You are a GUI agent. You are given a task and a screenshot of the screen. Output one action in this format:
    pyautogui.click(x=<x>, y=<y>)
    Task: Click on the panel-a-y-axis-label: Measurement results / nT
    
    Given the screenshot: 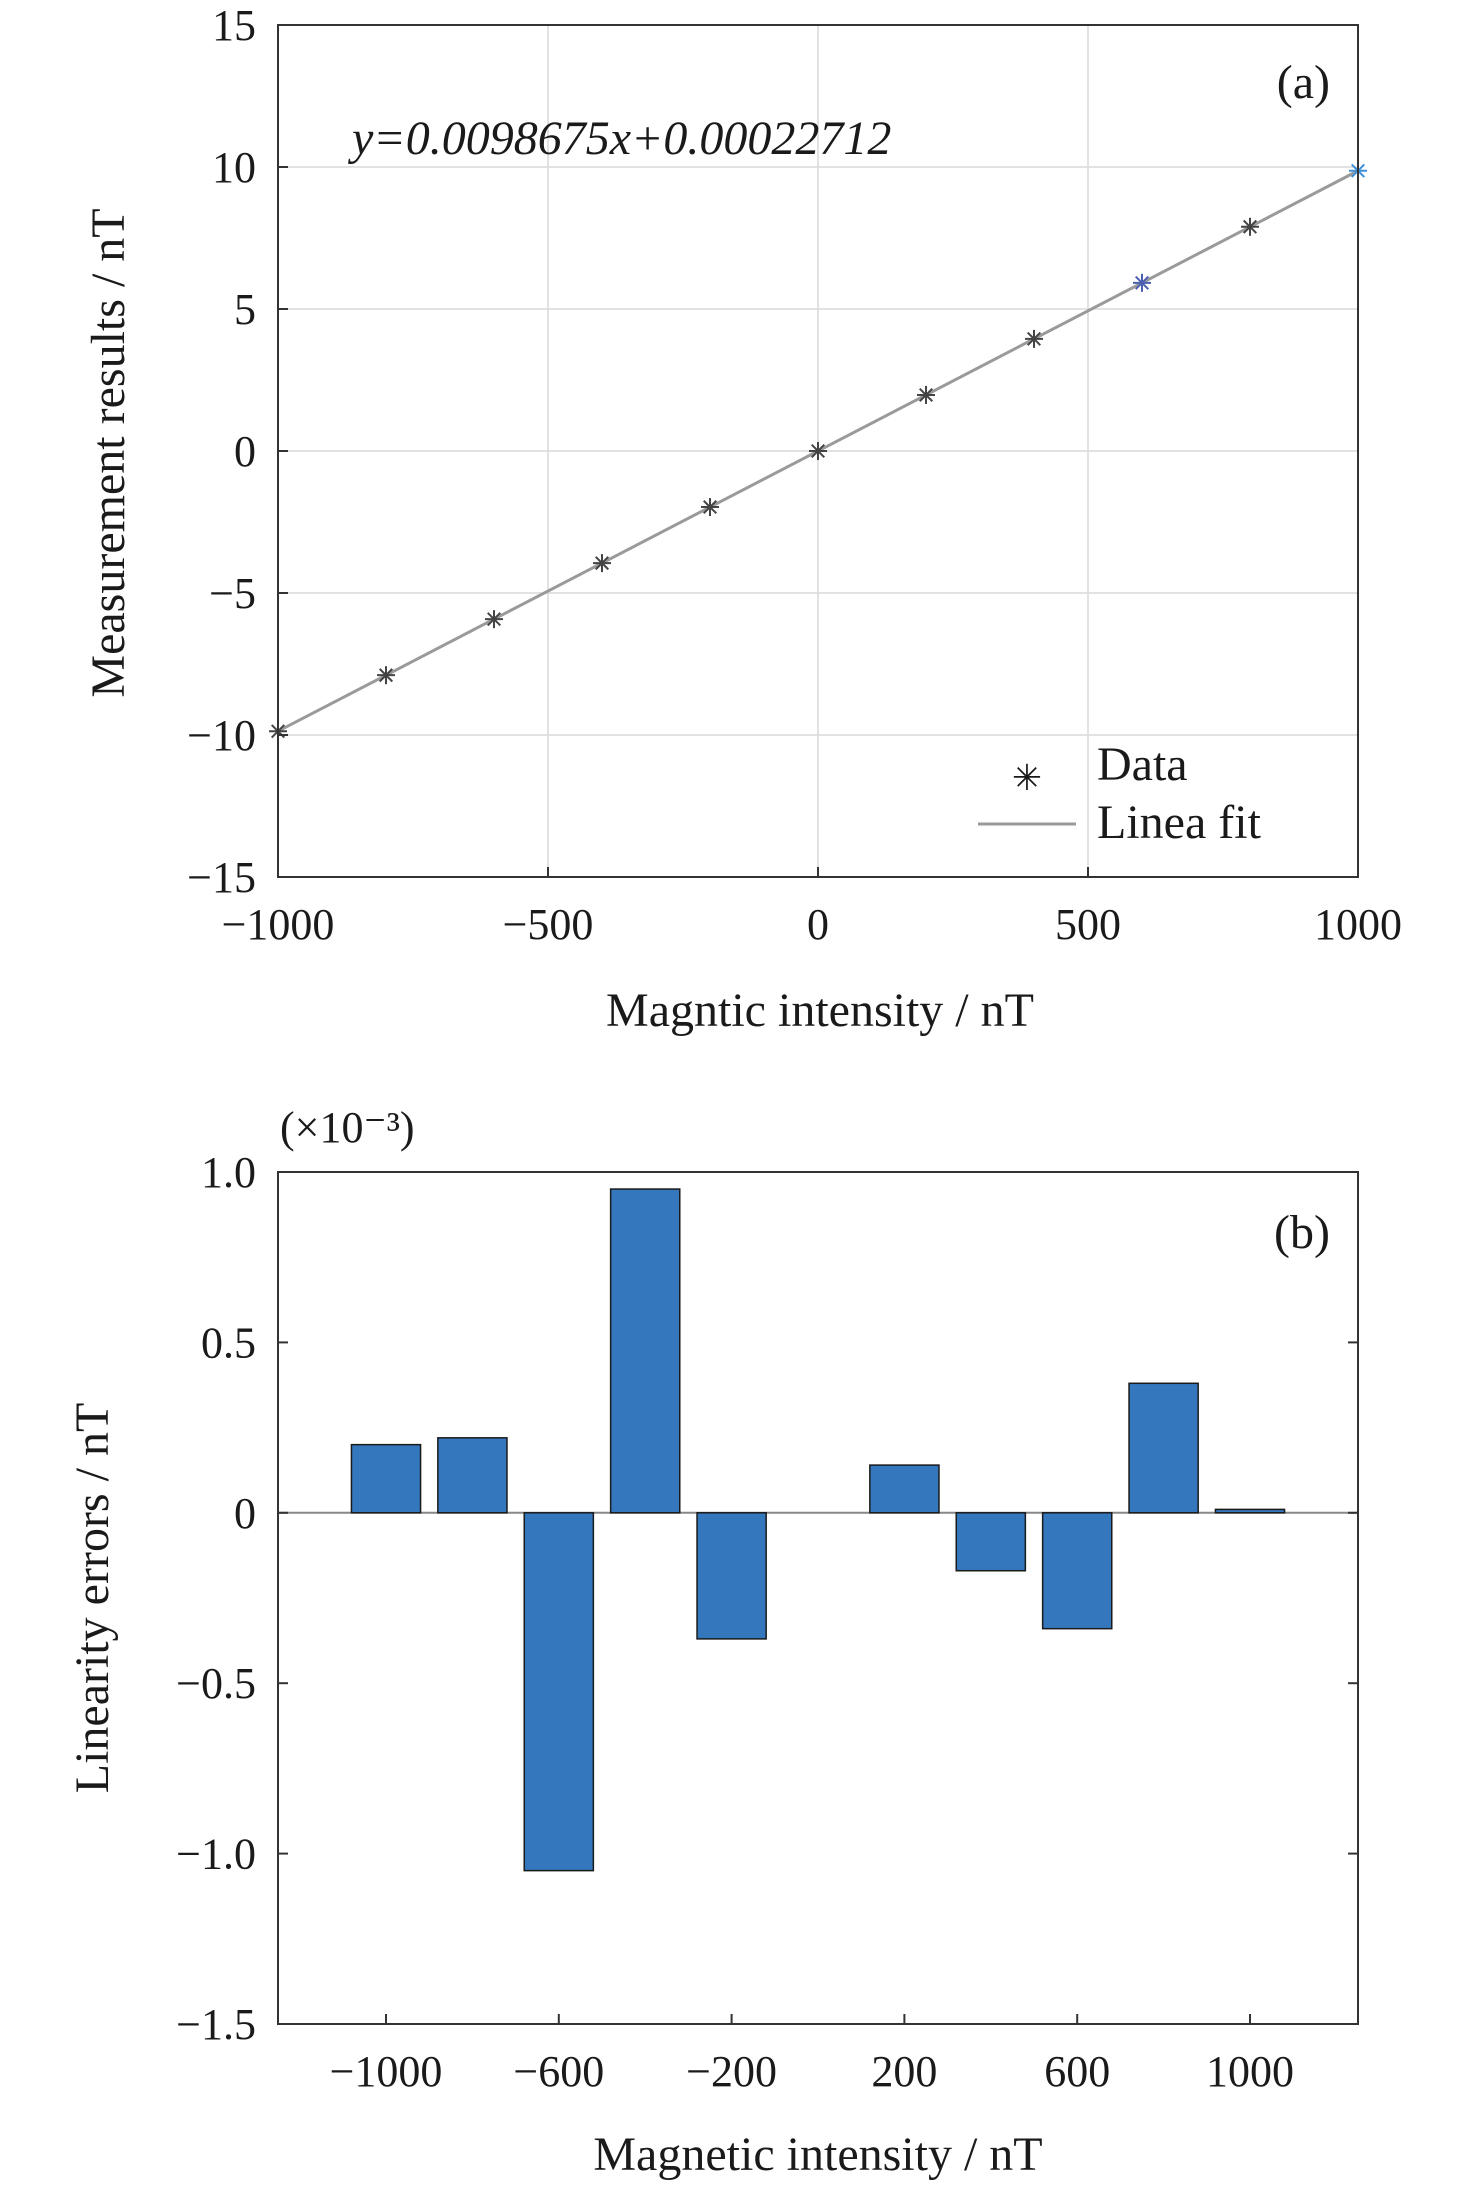 What is the action you would take?
    pyautogui.click(x=108, y=452)
    